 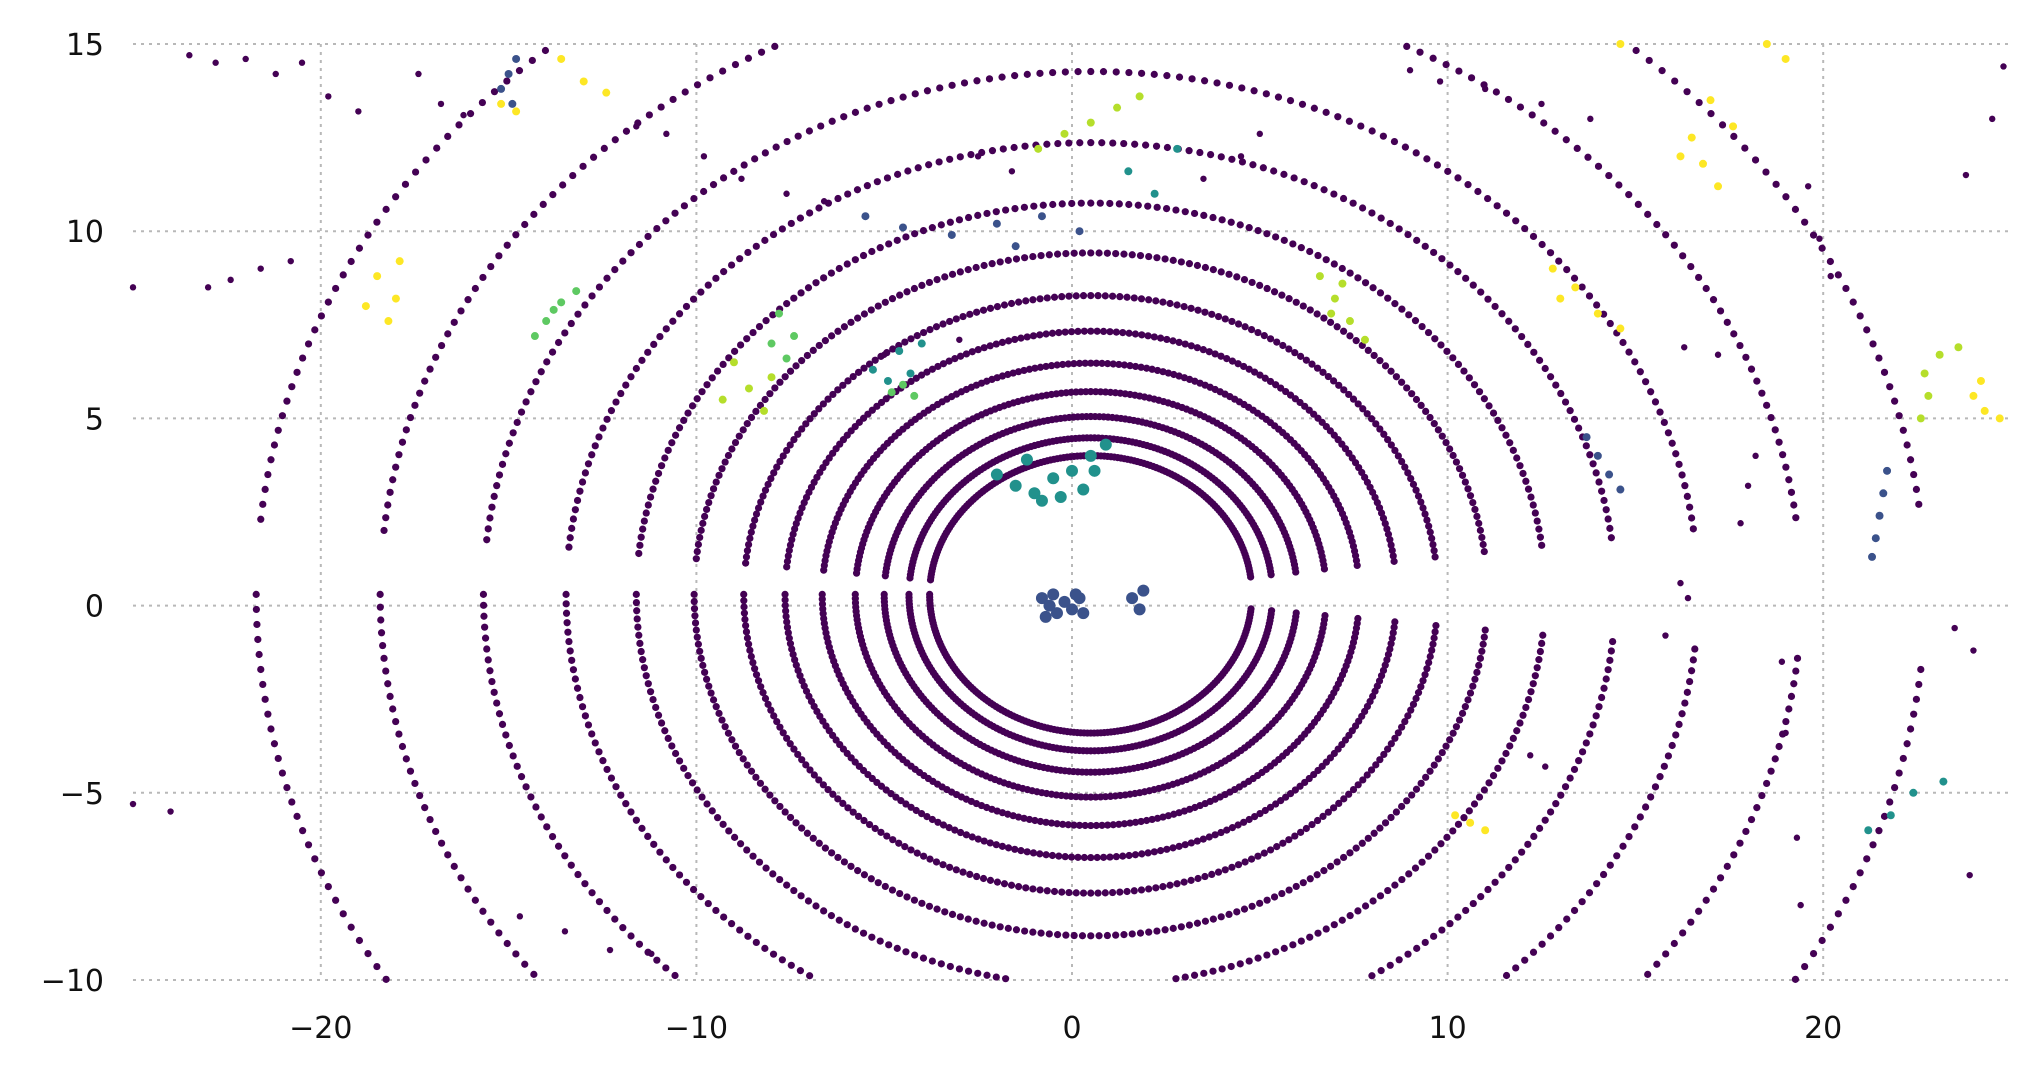 I want to click on cluster-0-point, so click(x=395, y=298).